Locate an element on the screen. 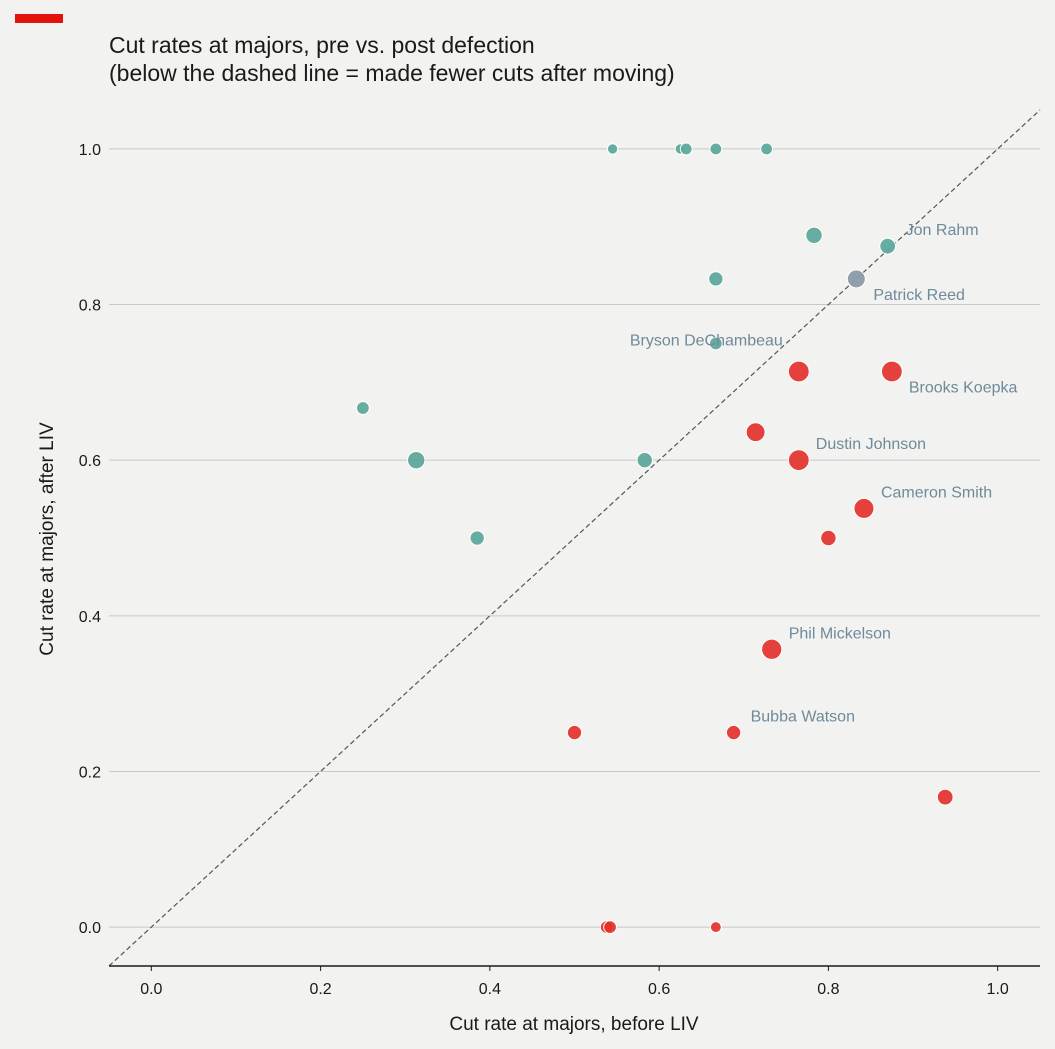  y-axis-label: Cut rate at majors, after LIV is located at coordinates (47, 539).